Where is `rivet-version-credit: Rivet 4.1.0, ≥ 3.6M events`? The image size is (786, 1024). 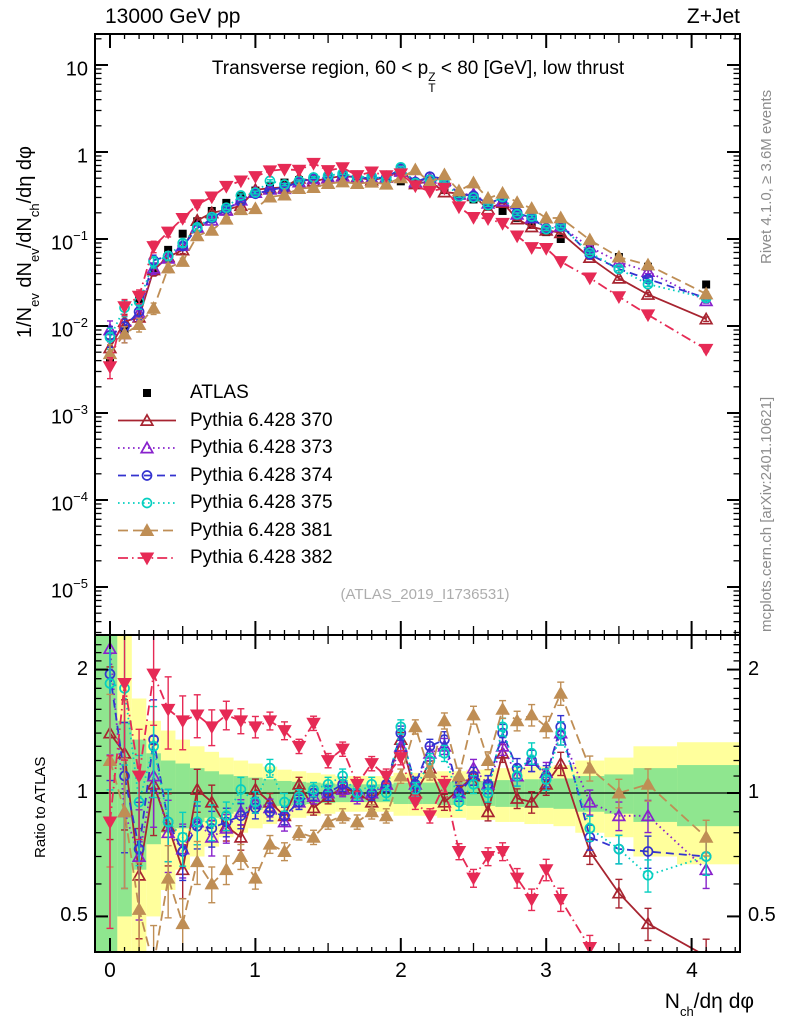 rivet-version-credit: Rivet 4.1.0, ≥ 3.6M events is located at coordinates (766, 176).